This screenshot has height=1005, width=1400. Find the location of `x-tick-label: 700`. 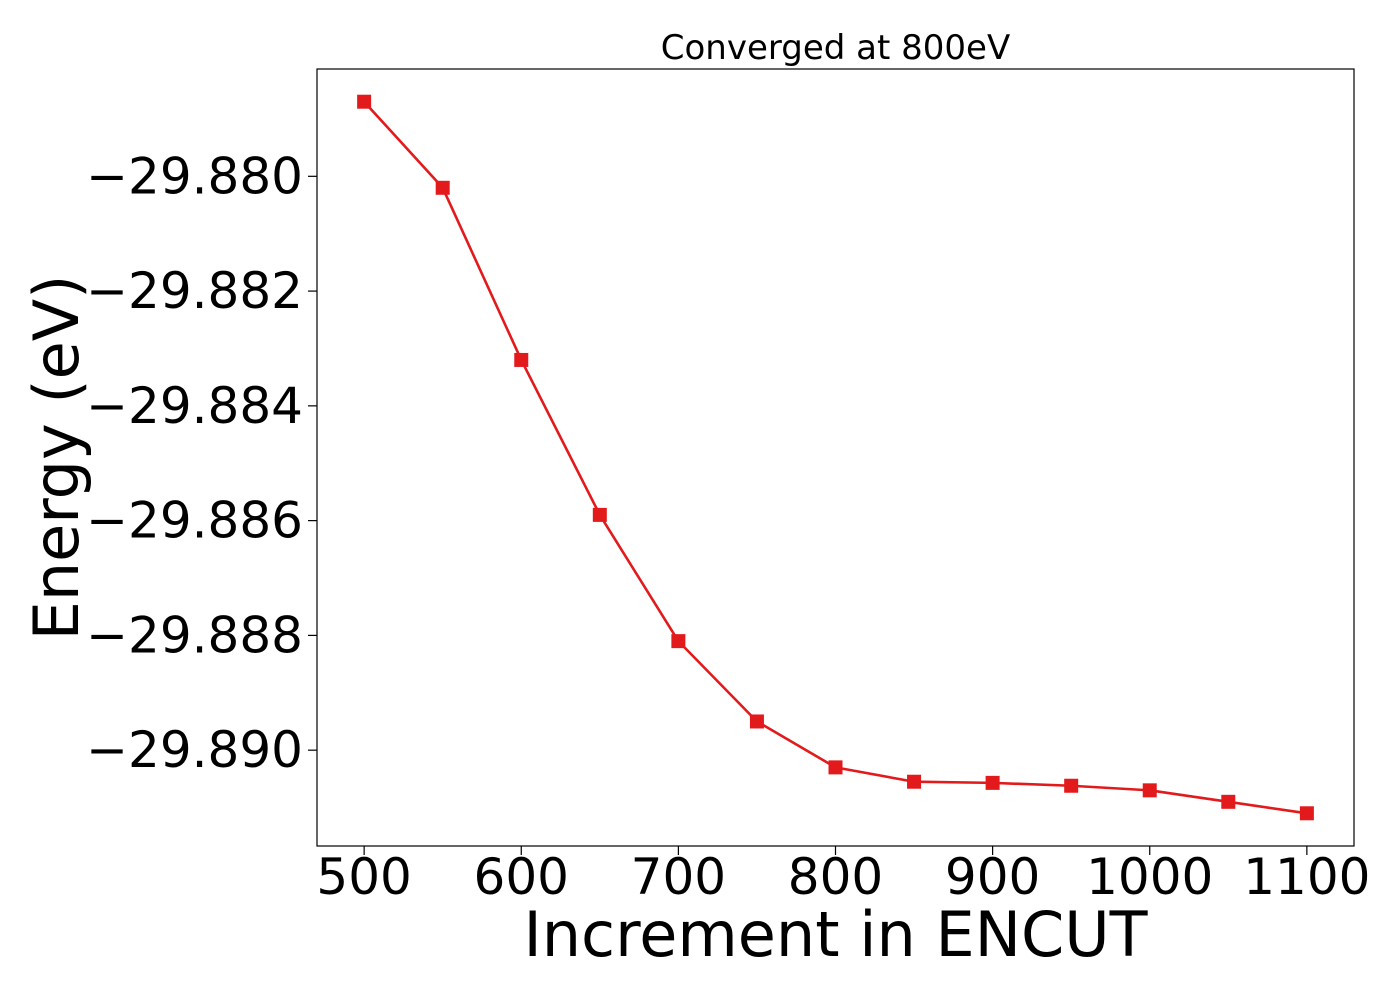

x-tick-label: 700 is located at coordinates (678, 877).